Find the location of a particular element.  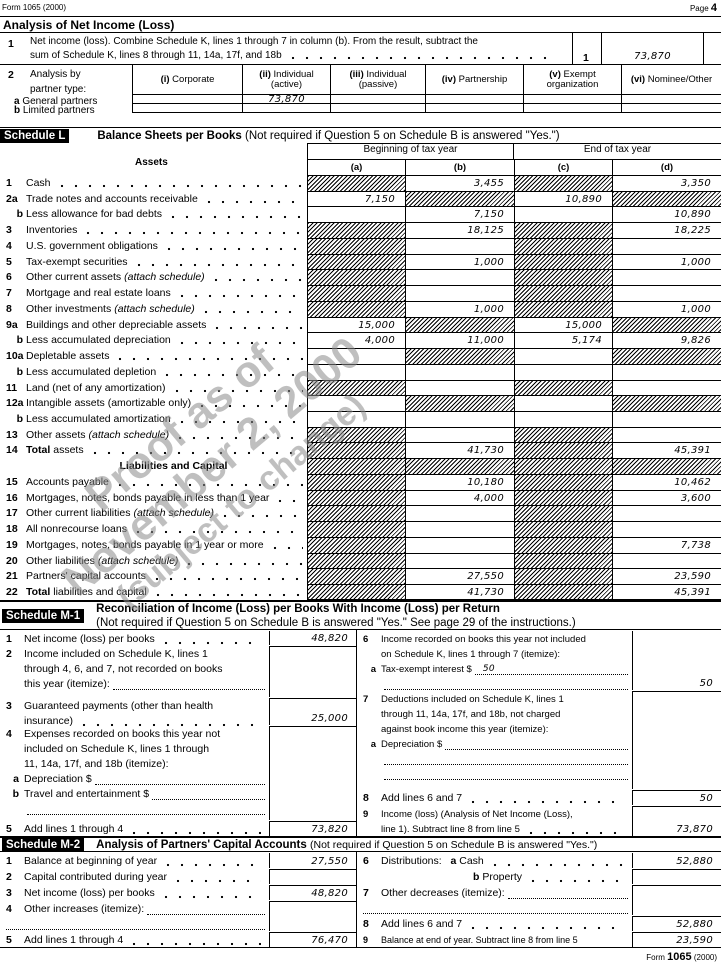

amount-cell: 3,600 is located at coordinates (666, 498).